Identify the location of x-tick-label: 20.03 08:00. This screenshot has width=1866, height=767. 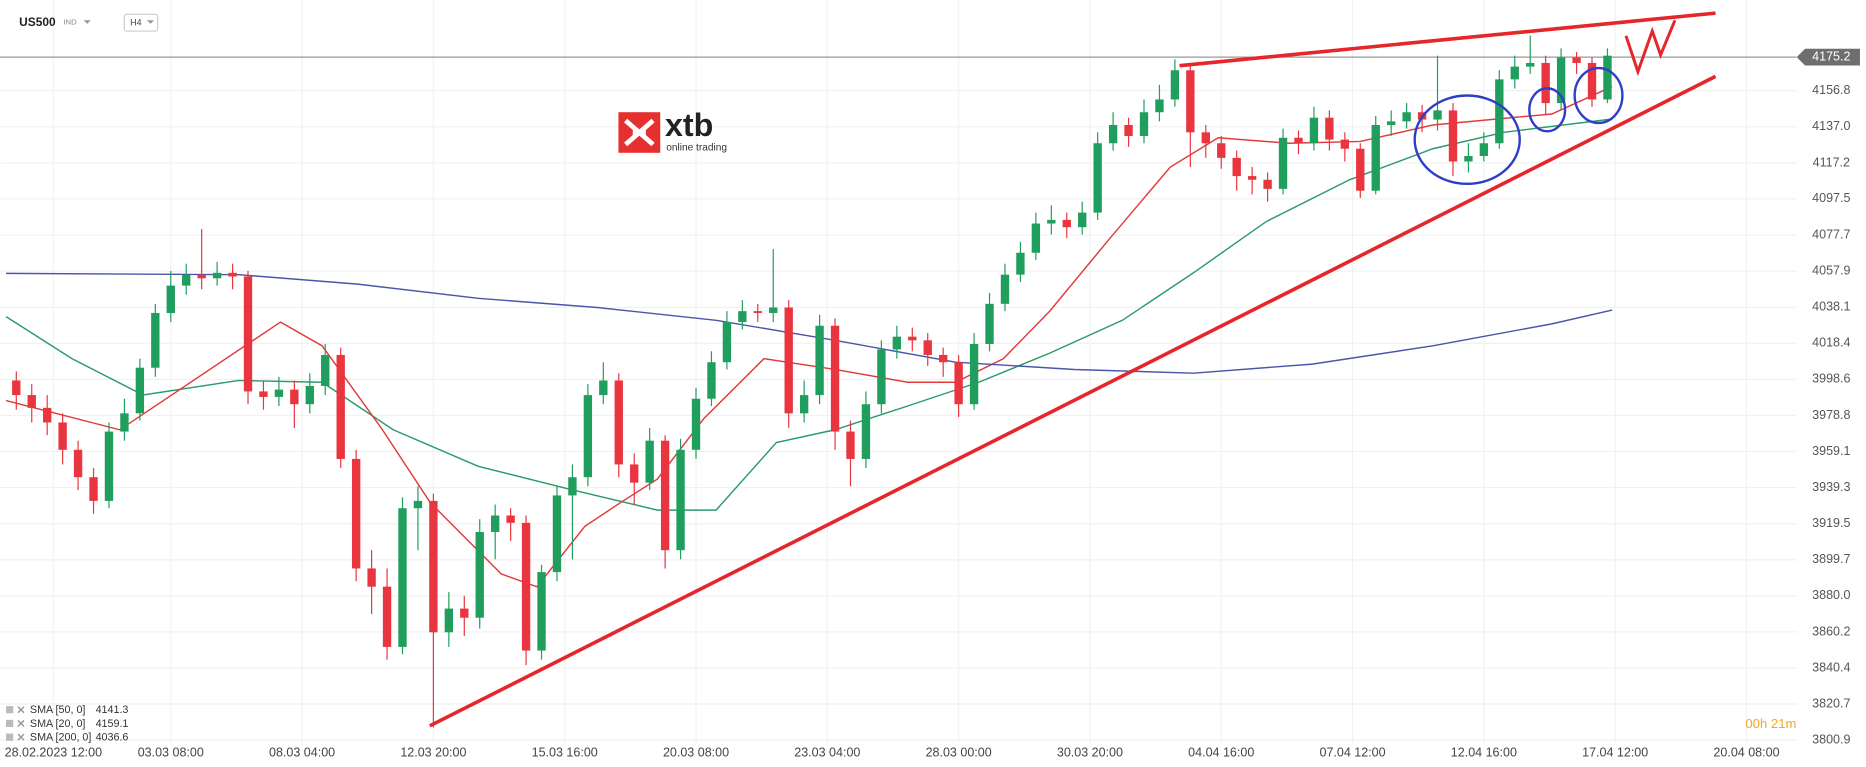
(696, 753).